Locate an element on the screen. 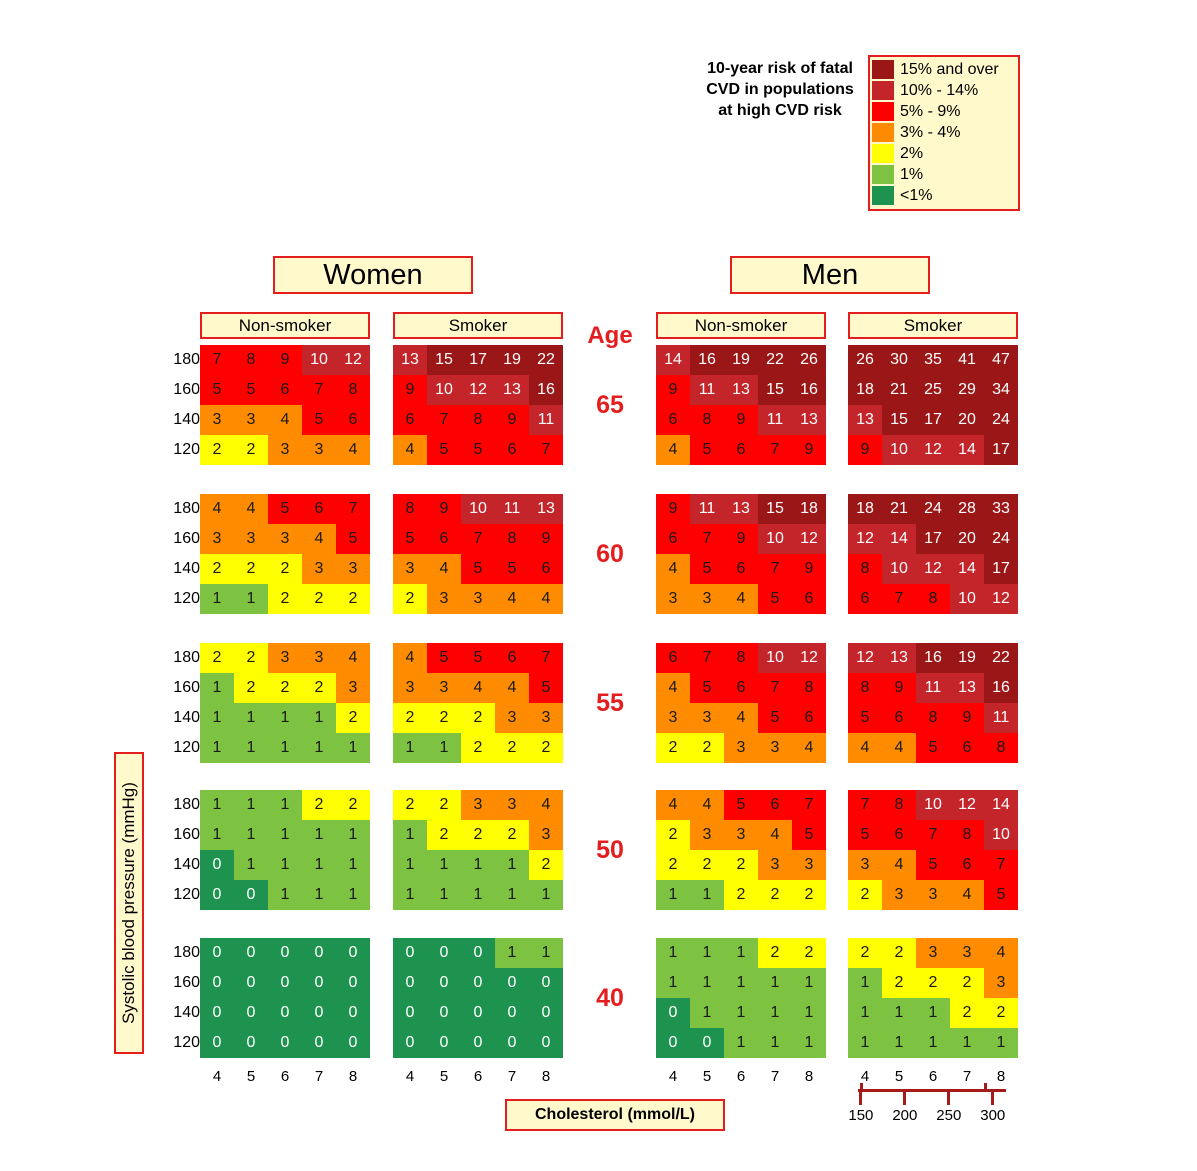  cholesterol-tick-label: 6 is located at coordinates (741, 1076).